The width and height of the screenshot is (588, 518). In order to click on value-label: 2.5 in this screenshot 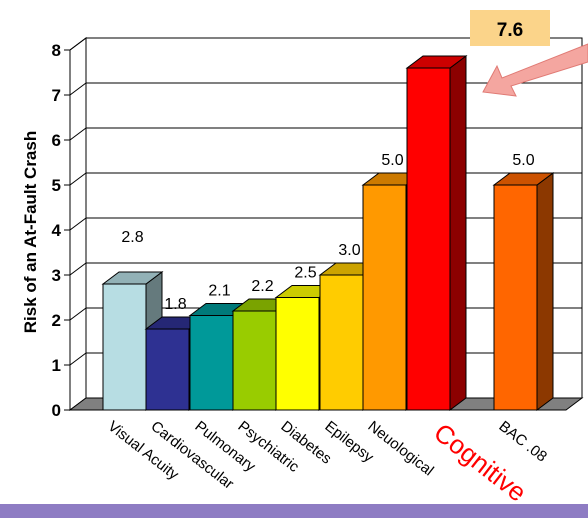, I will do `click(305, 273)`.